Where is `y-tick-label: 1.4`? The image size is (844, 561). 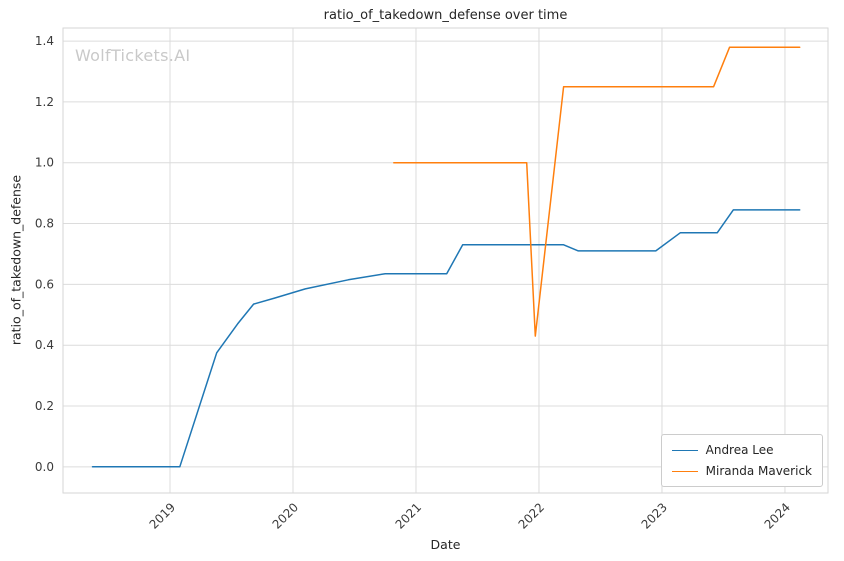
y-tick-label: 1.4 is located at coordinates (44, 41).